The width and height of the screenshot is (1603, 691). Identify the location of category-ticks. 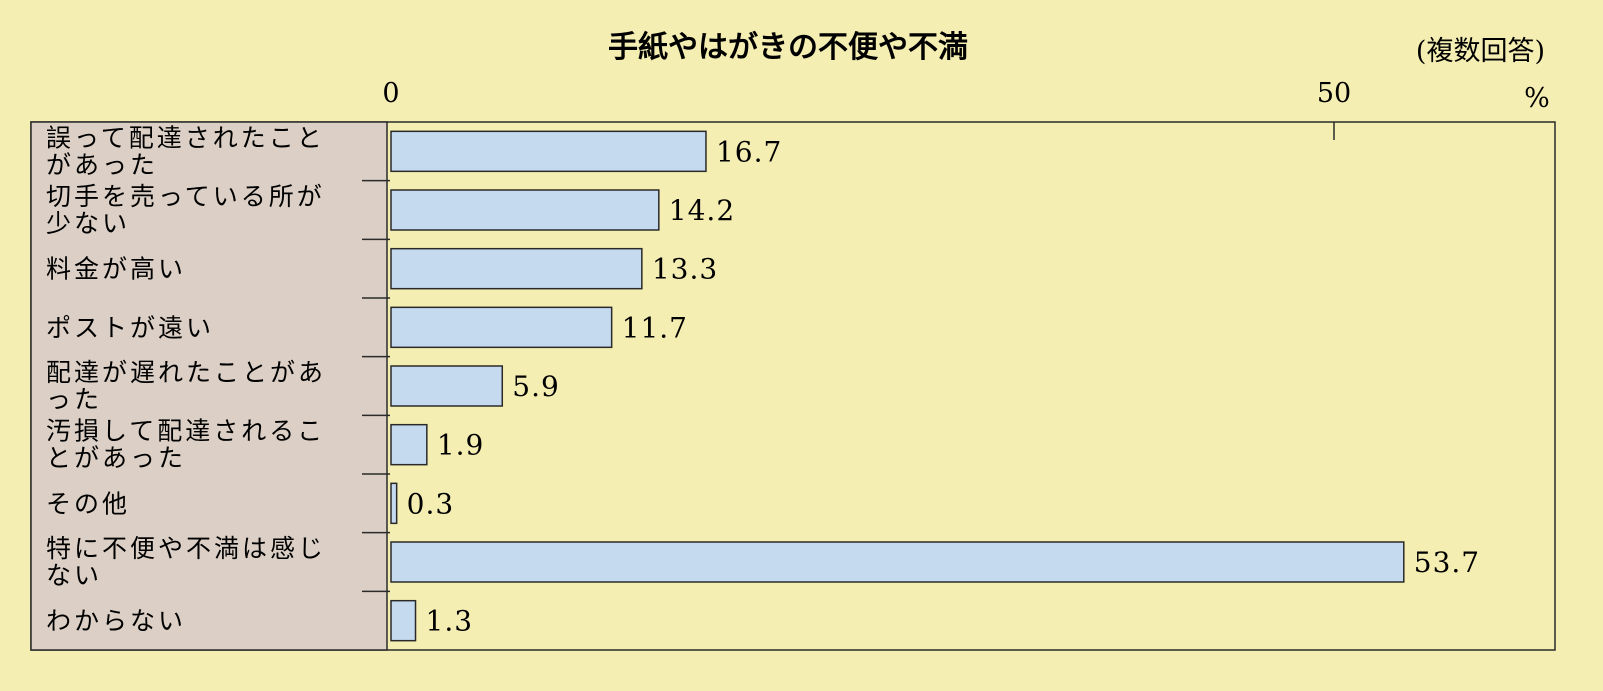
(376, 386).